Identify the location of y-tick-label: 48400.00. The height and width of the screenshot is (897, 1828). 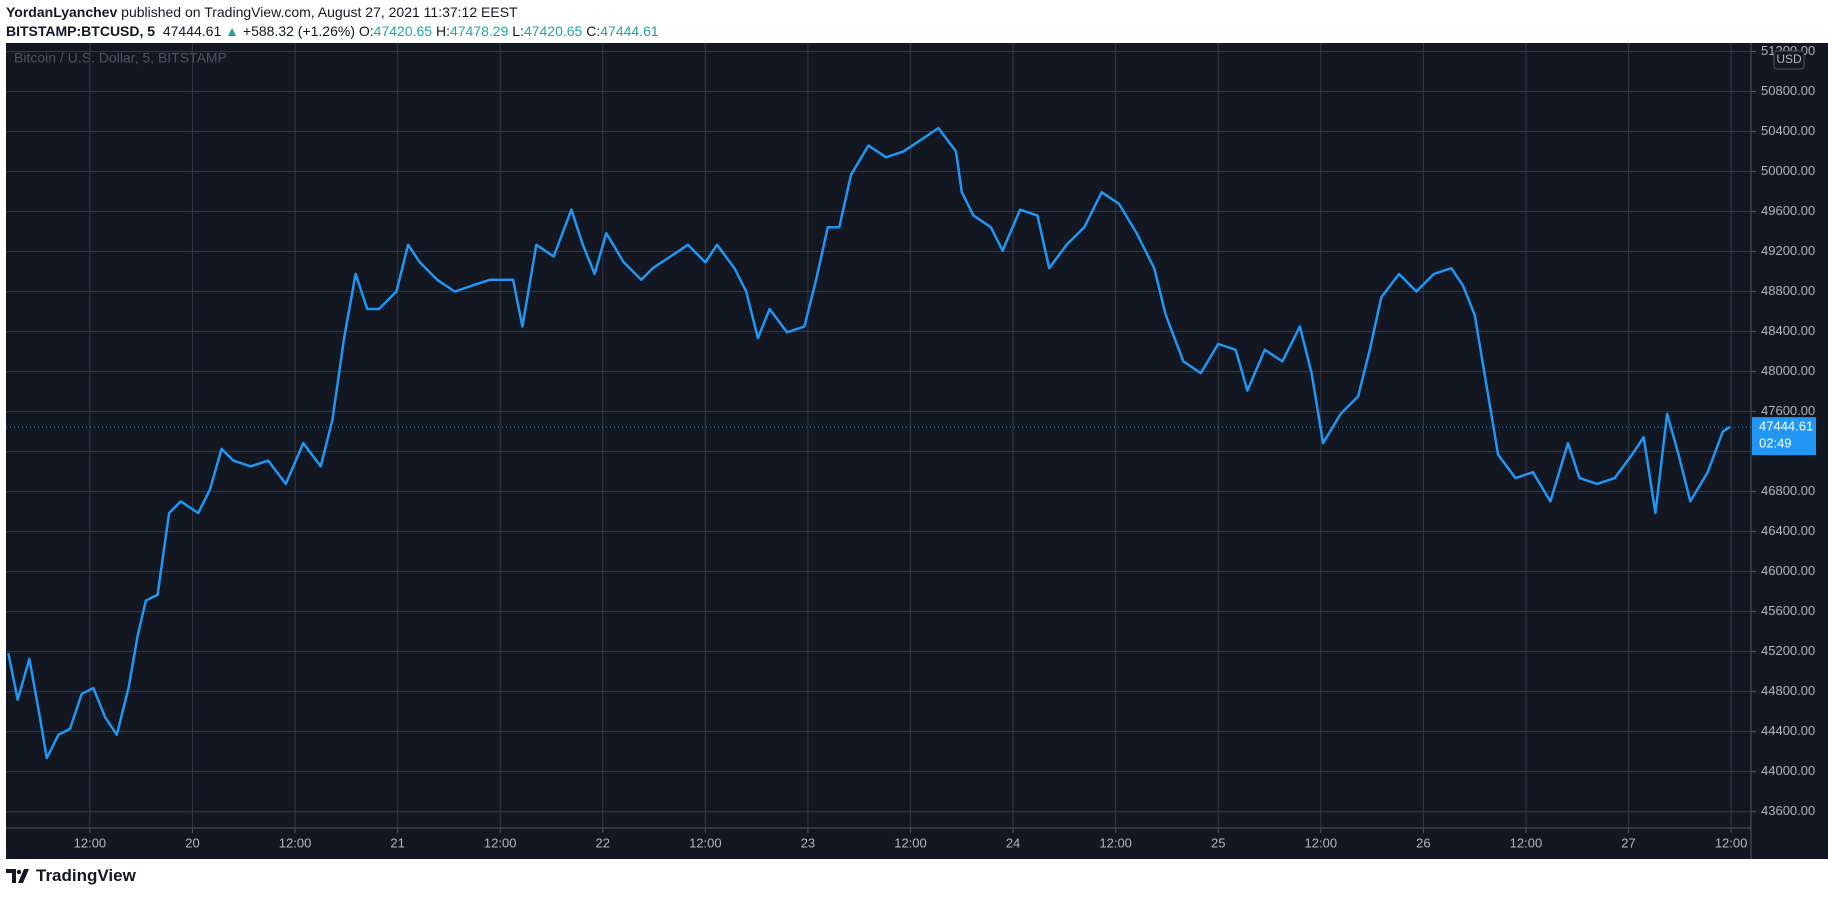
(1788, 330).